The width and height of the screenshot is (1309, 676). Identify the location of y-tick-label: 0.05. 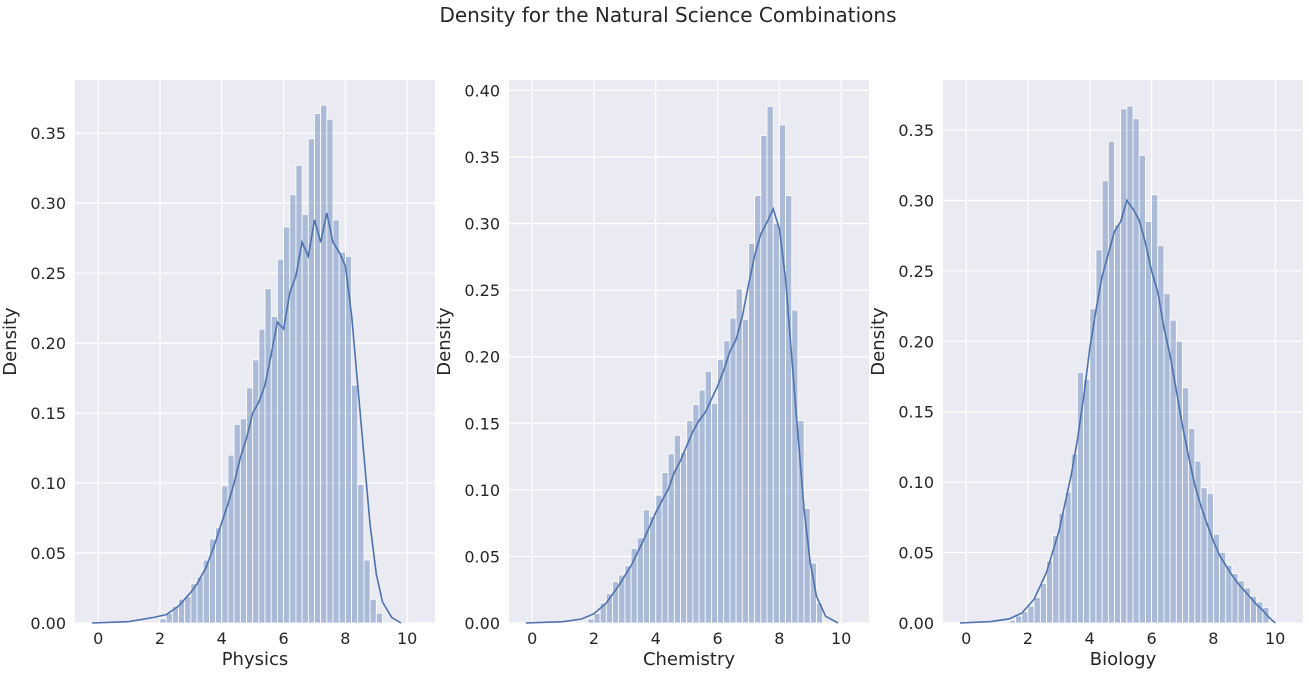
(916, 553).